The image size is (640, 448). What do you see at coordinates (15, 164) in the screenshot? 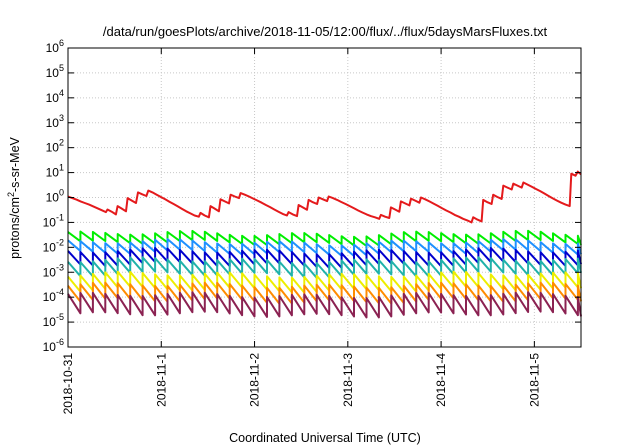
I see `y-axis-label-rest: -s-sr-MeV` at bounding box center [15, 164].